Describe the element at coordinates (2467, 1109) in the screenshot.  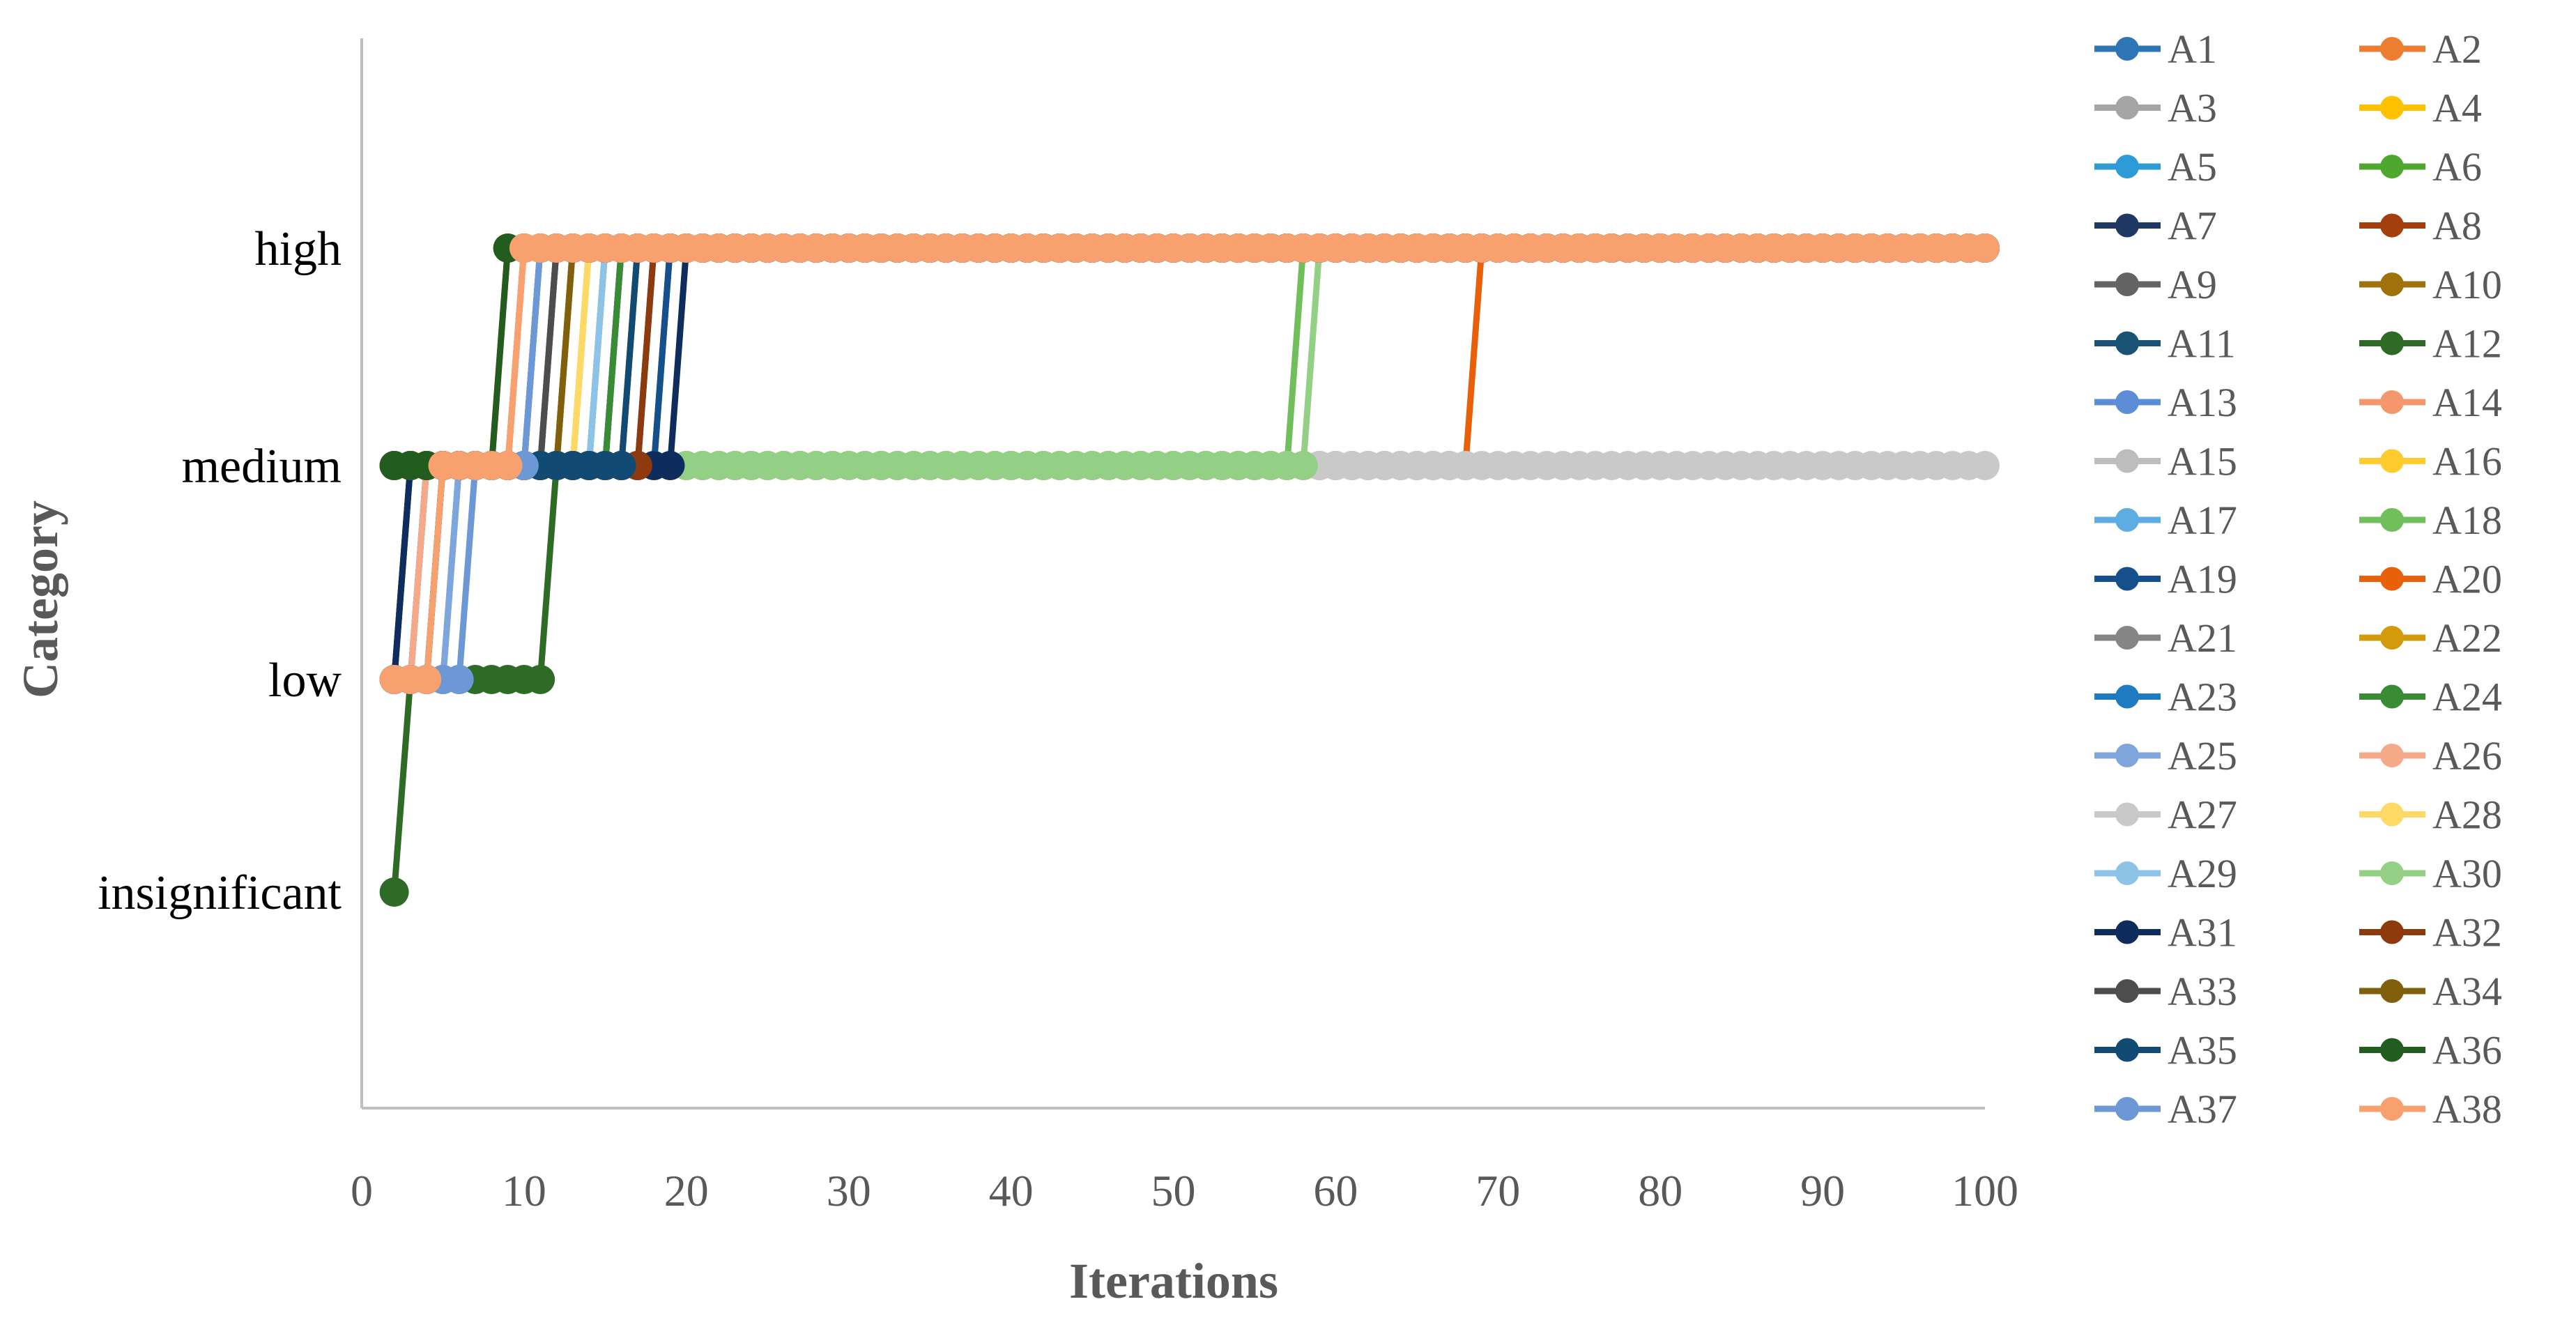
I see `legend-label: A38` at that location.